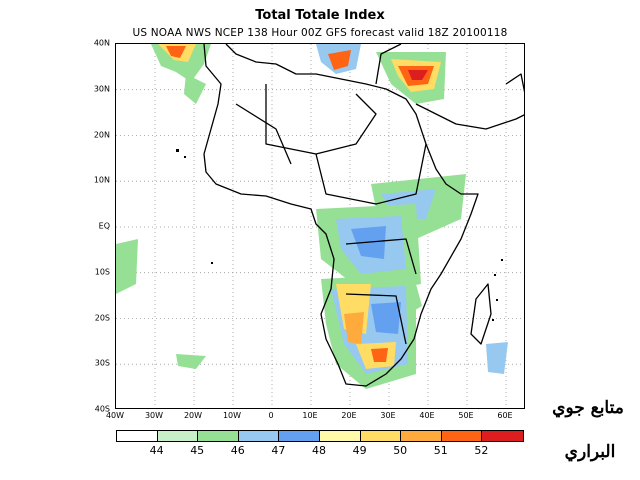  Describe the element at coordinates (232, 415) in the screenshot. I see `lon-label: 10W` at that location.